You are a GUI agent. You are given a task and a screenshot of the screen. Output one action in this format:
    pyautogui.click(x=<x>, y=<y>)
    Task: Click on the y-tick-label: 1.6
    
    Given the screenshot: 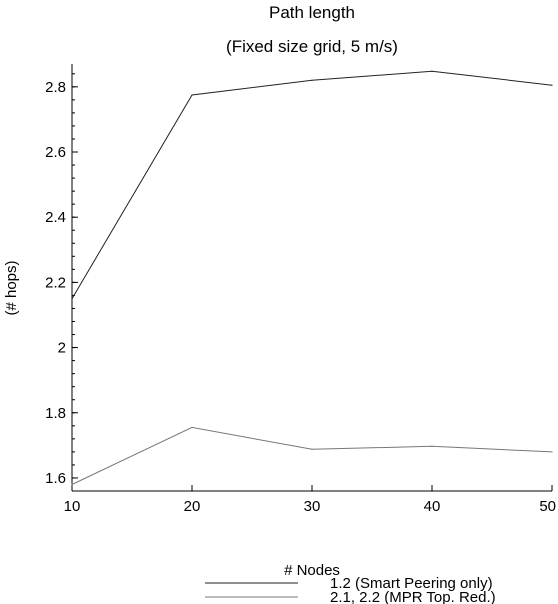 What is the action you would take?
    pyautogui.click(x=55, y=478)
    